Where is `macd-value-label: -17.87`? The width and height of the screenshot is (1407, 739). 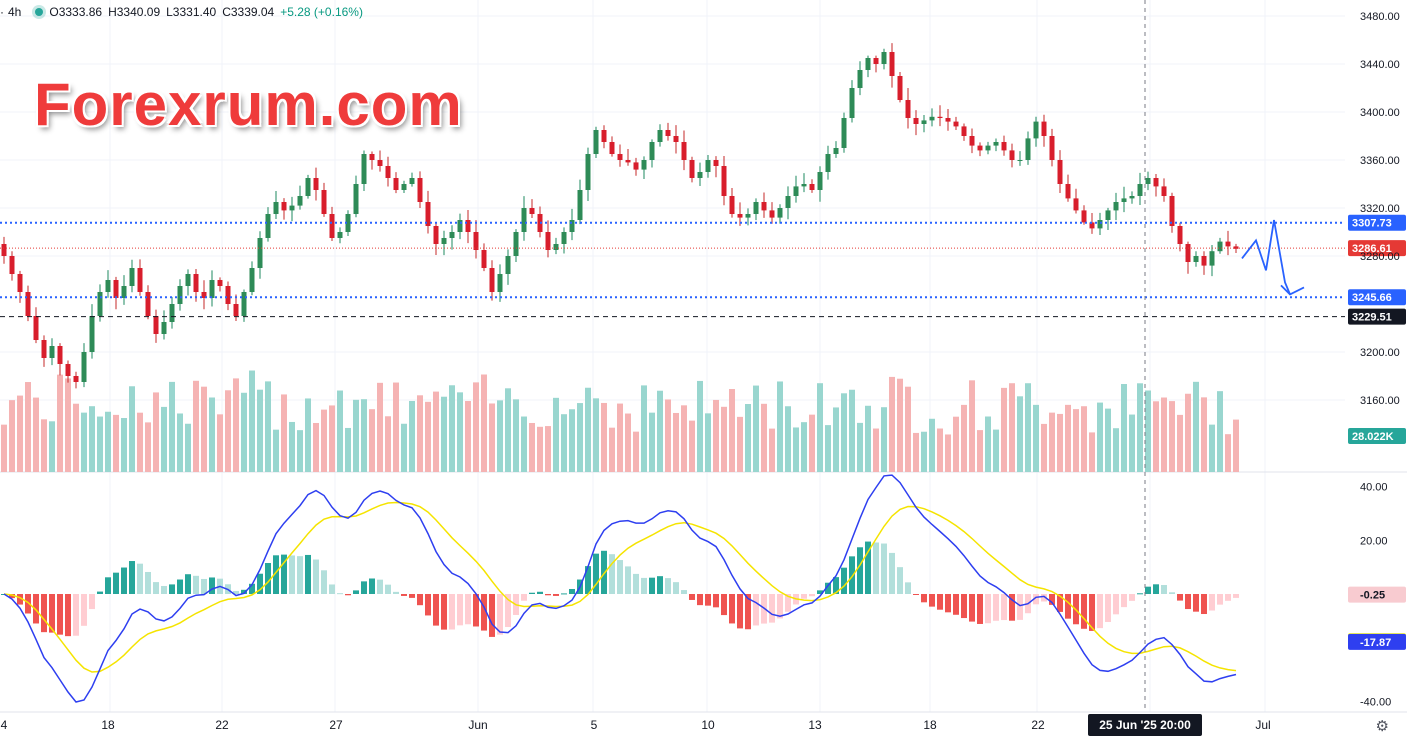 macd-value-label: -17.87 is located at coordinates (1375, 643).